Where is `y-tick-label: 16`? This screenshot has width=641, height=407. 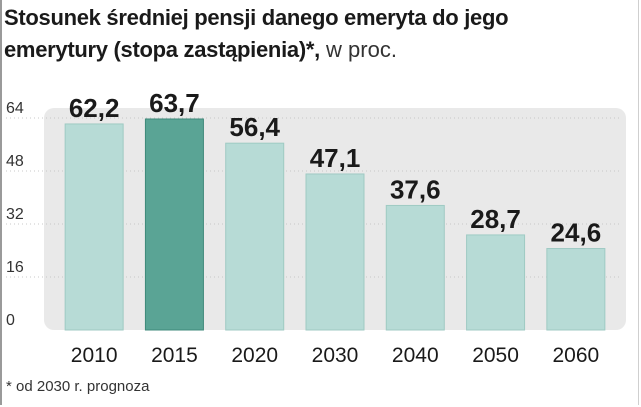
y-tick-label: 16 is located at coordinates (15, 267).